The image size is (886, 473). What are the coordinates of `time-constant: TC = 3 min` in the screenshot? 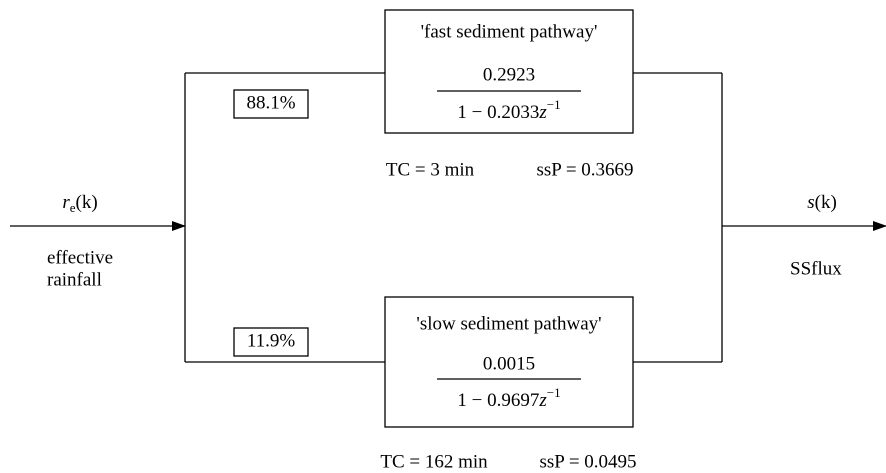 It's located at (430, 169).